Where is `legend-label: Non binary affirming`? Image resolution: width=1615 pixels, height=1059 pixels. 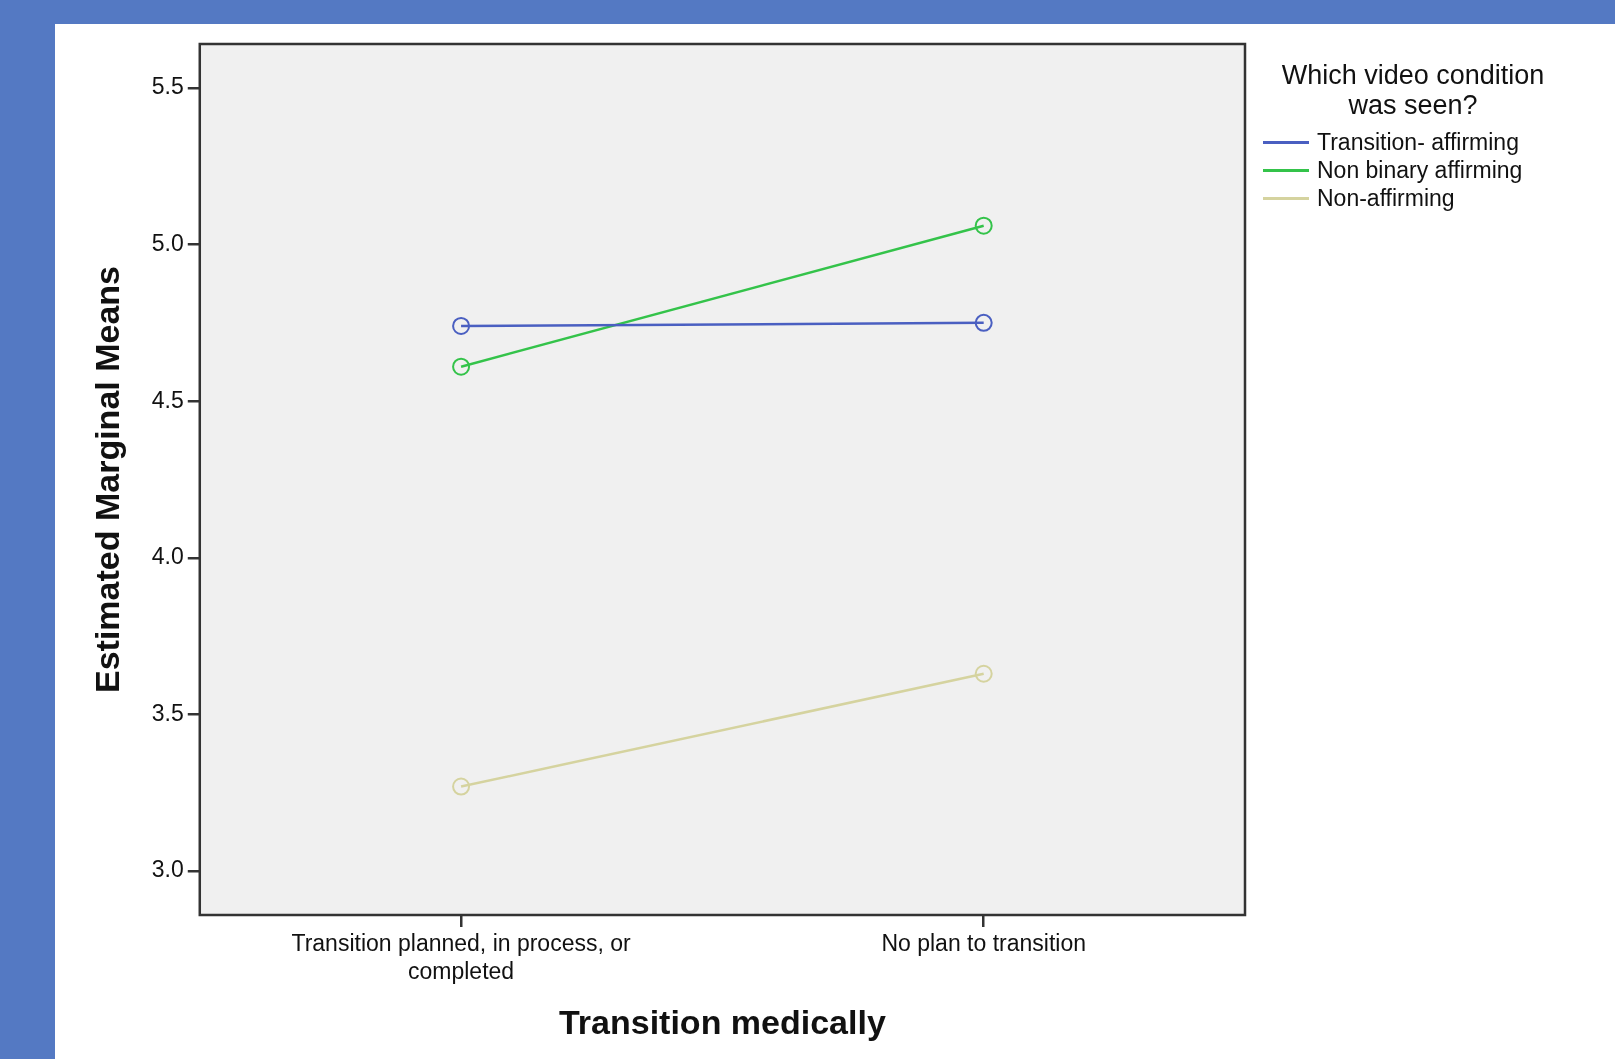 legend-label: Non binary affirming is located at coordinates (1420, 170).